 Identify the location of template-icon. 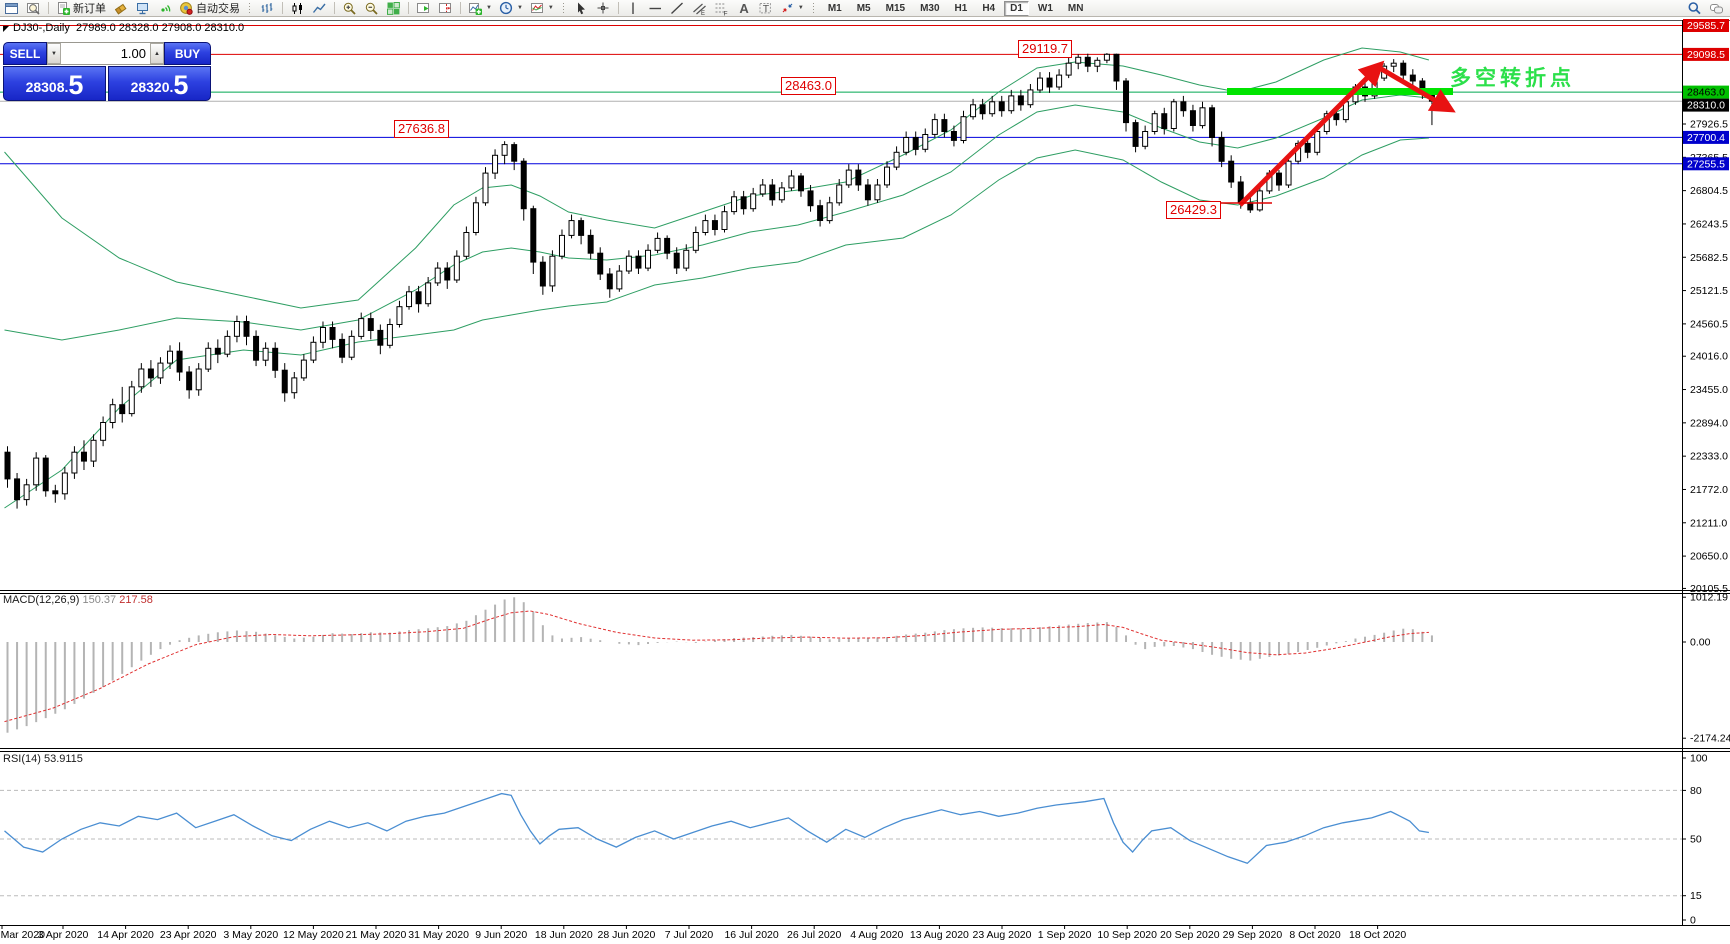
(536, 7).